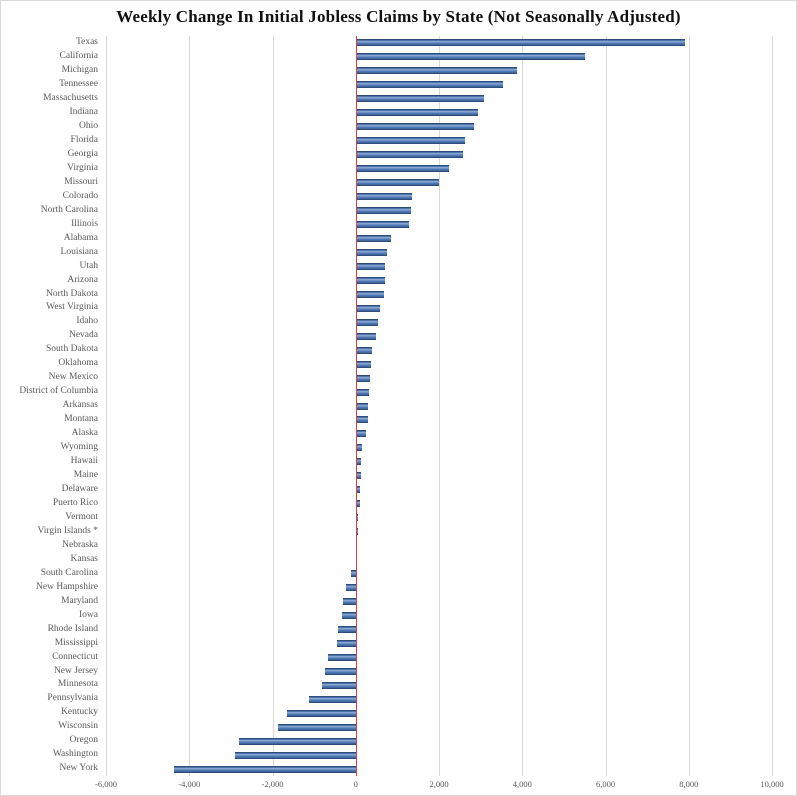 The image size is (797, 796). I want to click on y-axis-label: New York, so click(78, 768).